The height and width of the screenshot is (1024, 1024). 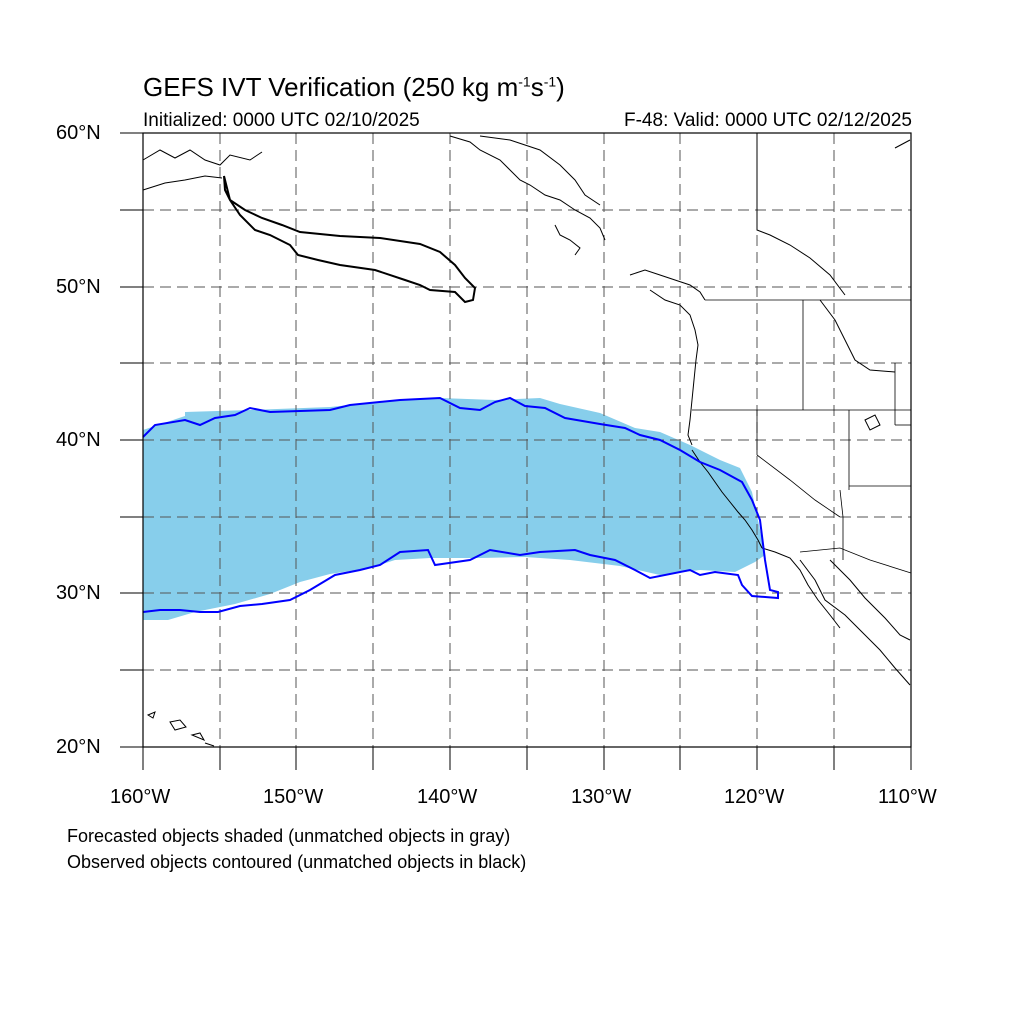 What do you see at coordinates (350, 239) in the screenshot?
I see `observed-object-unmatched` at bounding box center [350, 239].